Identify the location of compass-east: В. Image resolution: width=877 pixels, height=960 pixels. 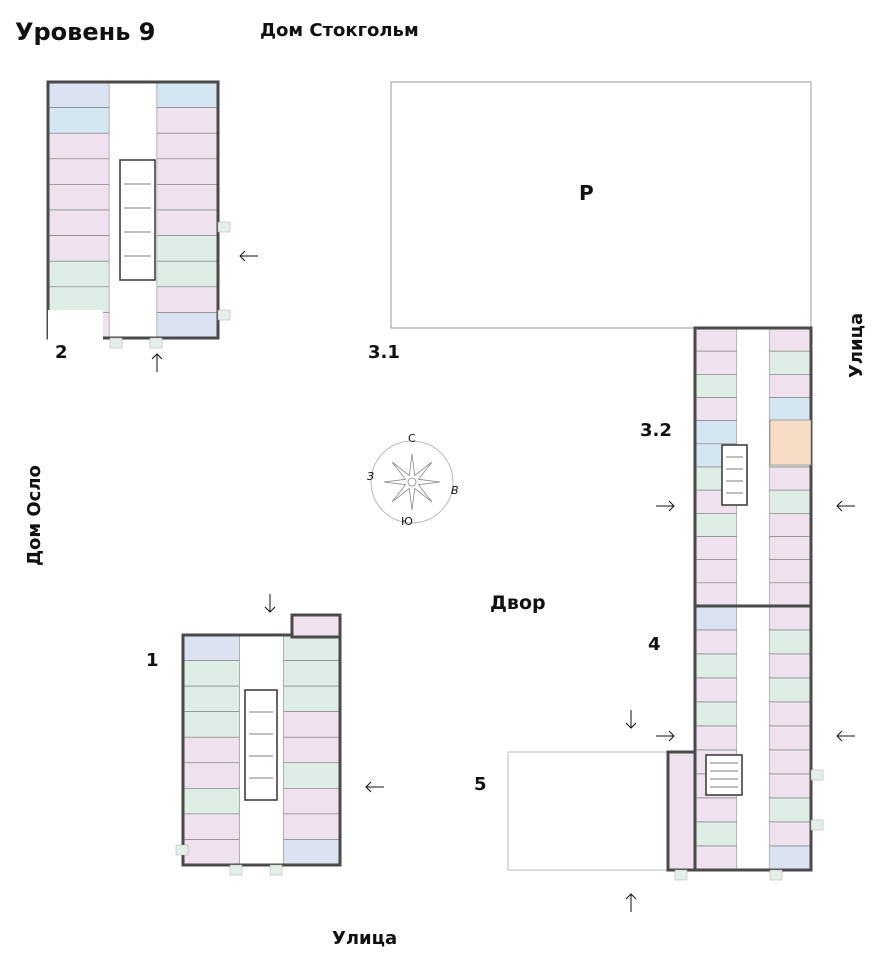
(455, 490).